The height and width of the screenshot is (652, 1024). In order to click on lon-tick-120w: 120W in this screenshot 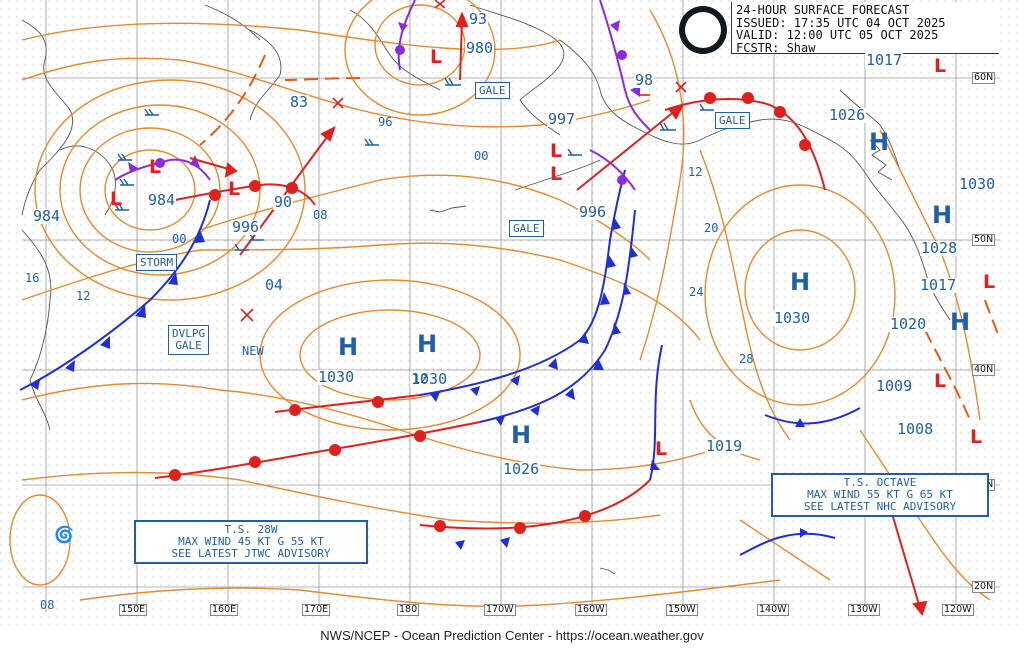, I will do `click(958, 610)`.